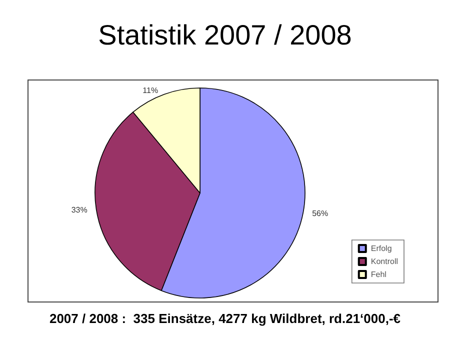 This screenshot has height=340, width=450. Describe the element at coordinates (79, 210) in the screenshot. I see `data-label: 33%` at that location.